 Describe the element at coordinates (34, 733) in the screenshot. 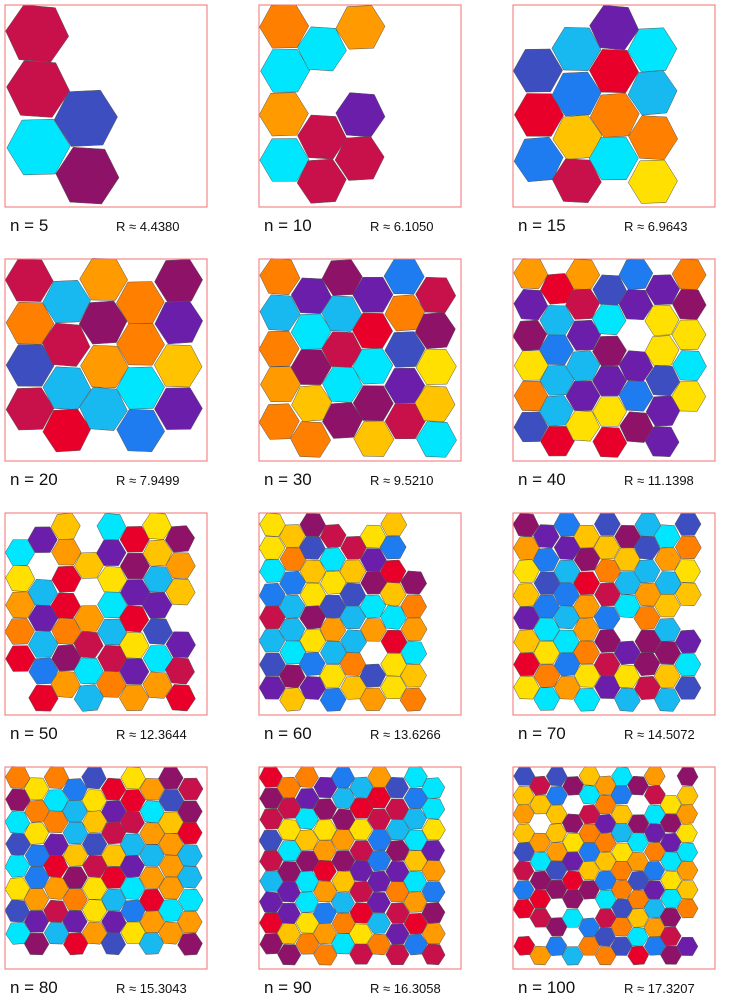

I see `n-label: n = 50` at that location.